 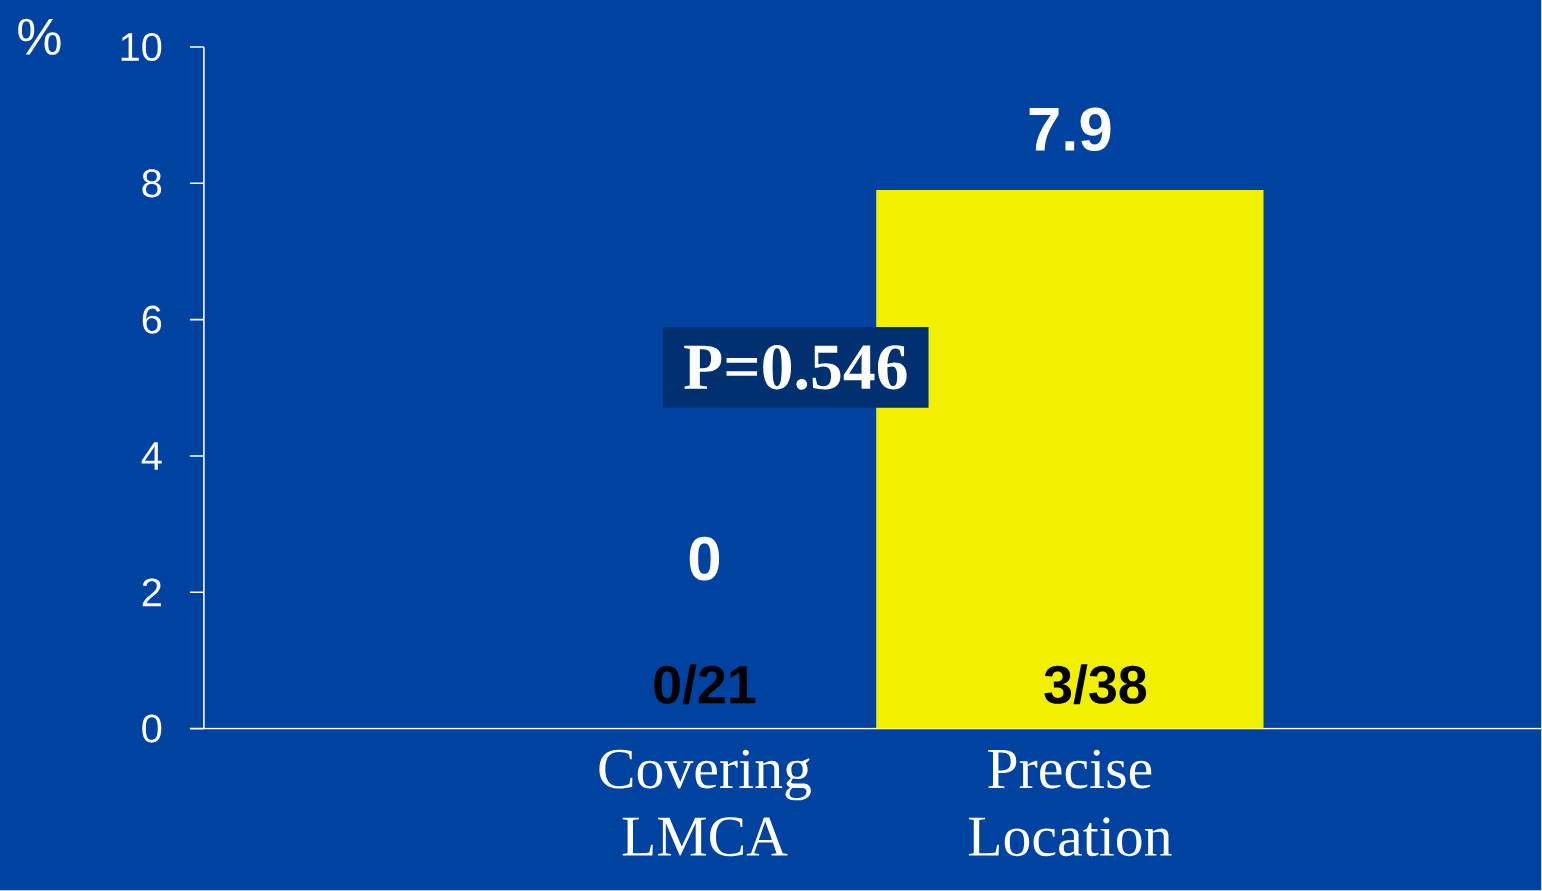 I want to click on annotation: 3/38, so click(x=1095, y=684).